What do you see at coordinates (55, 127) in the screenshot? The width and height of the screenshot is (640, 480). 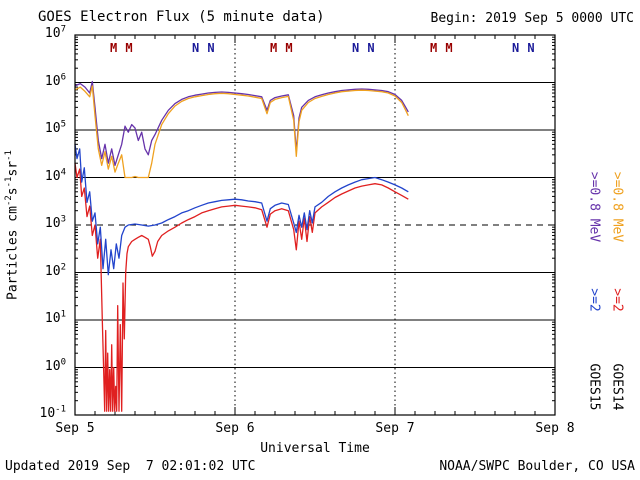 I see `y-tick-label: 10⁵` at bounding box center [55, 127].